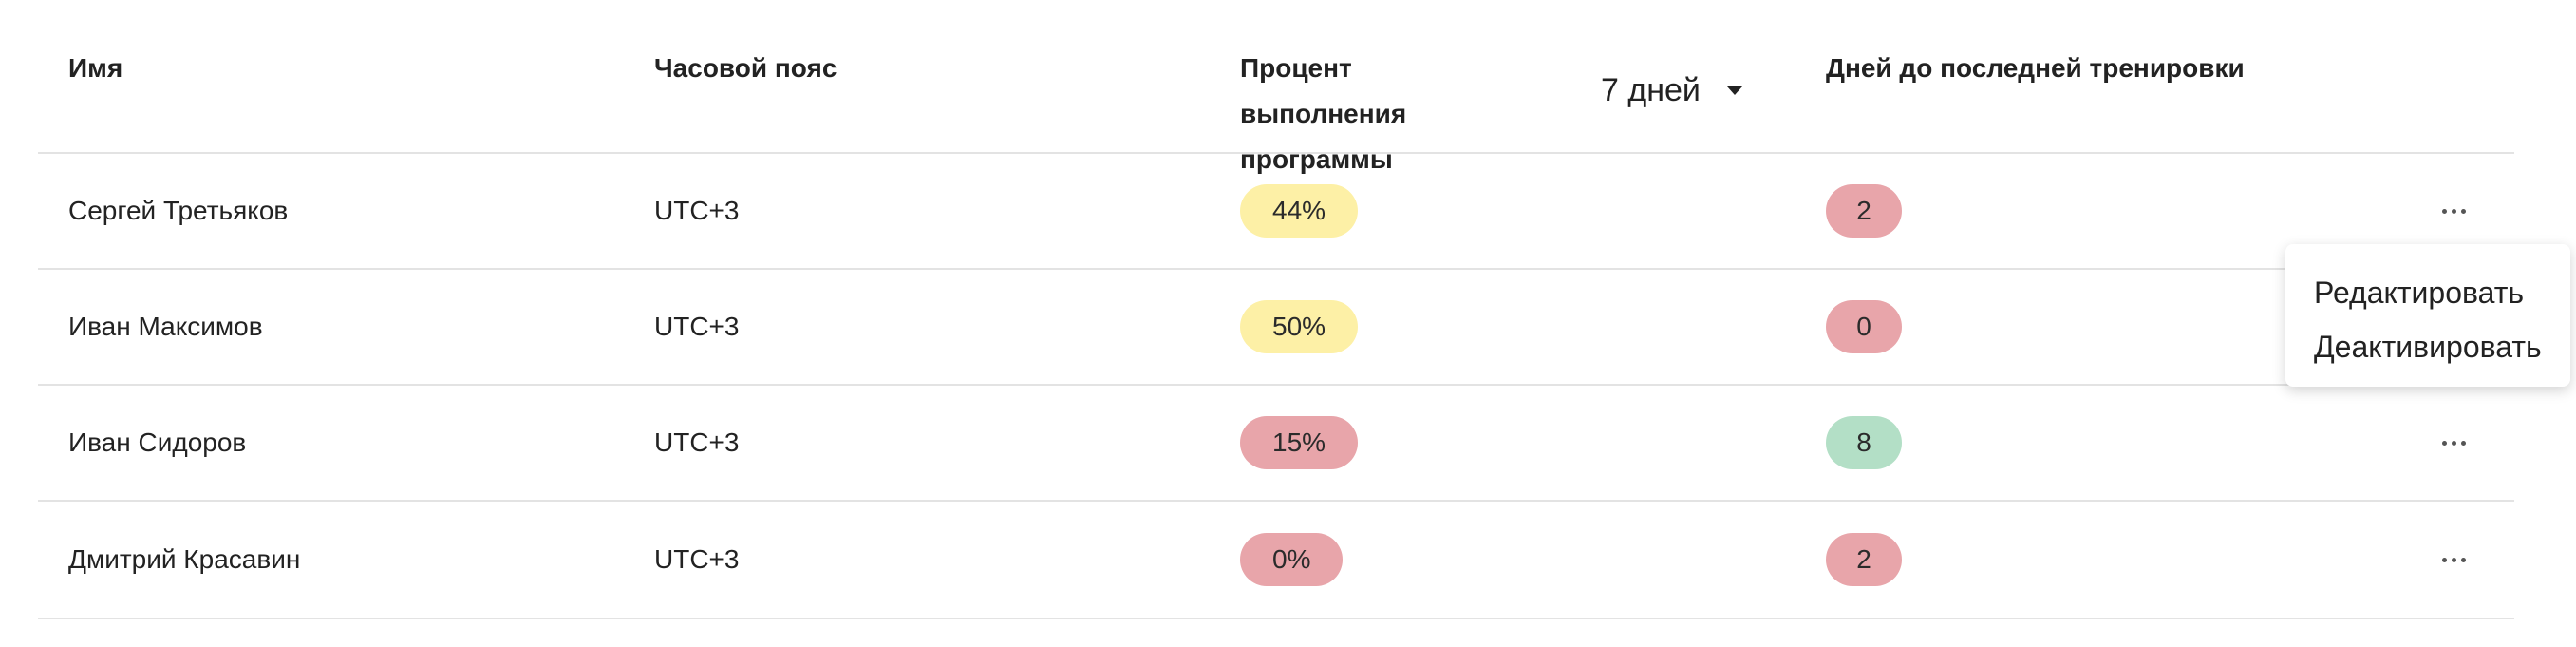  What do you see at coordinates (1299, 442) in the screenshot?
I see `percent-badge: 15%` at bounding box center [1299, 442].